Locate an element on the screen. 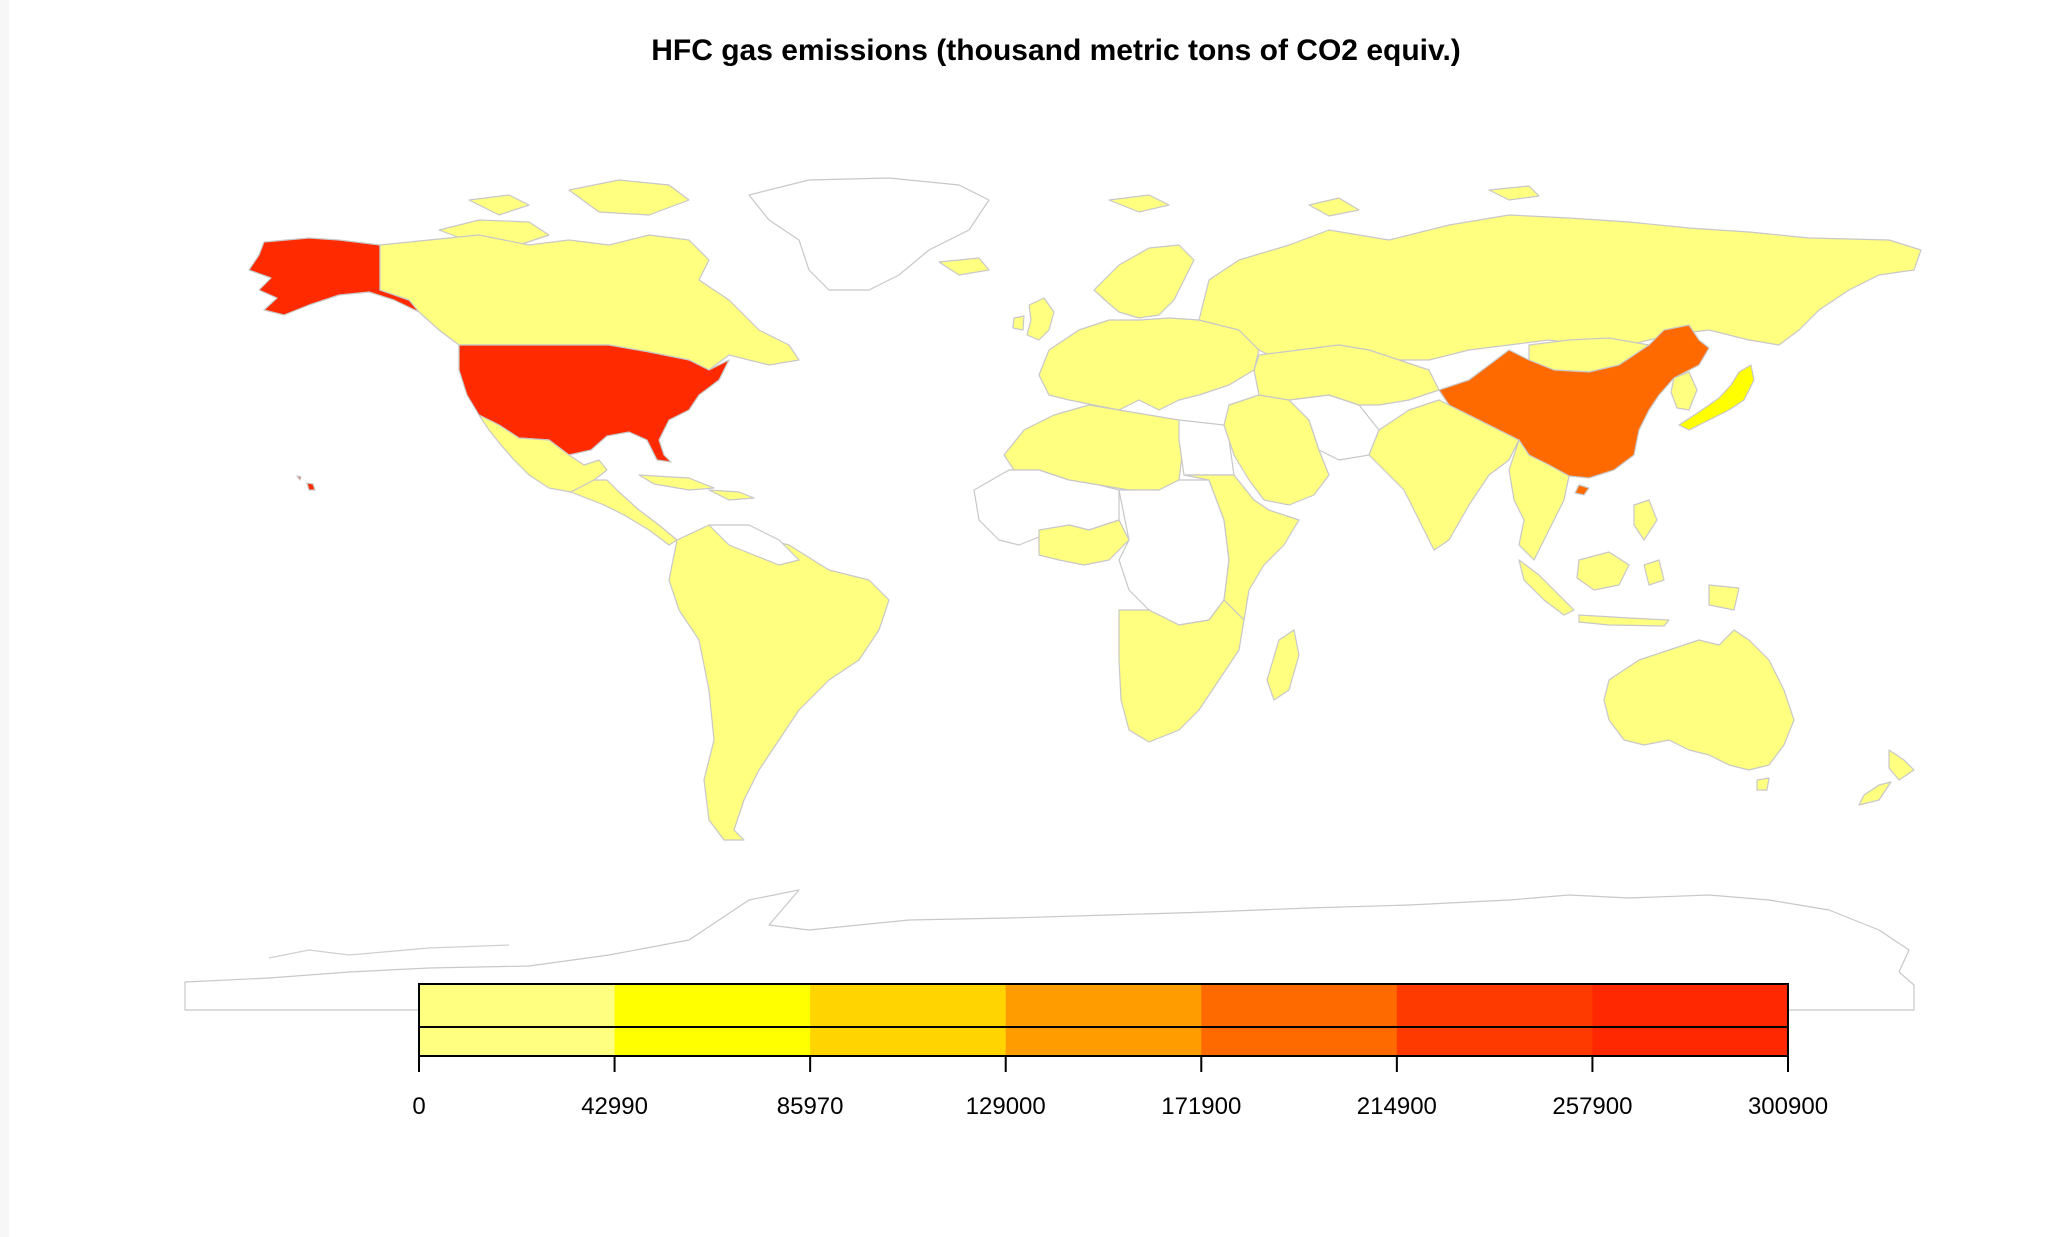 The image size is (2048, 1237). guianas is located at coordinates (754, 545).